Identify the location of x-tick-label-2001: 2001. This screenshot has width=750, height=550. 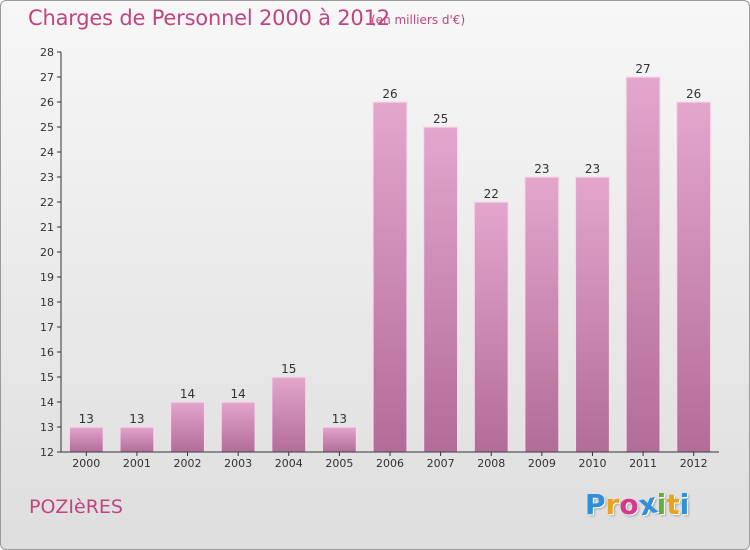
(137, 463).